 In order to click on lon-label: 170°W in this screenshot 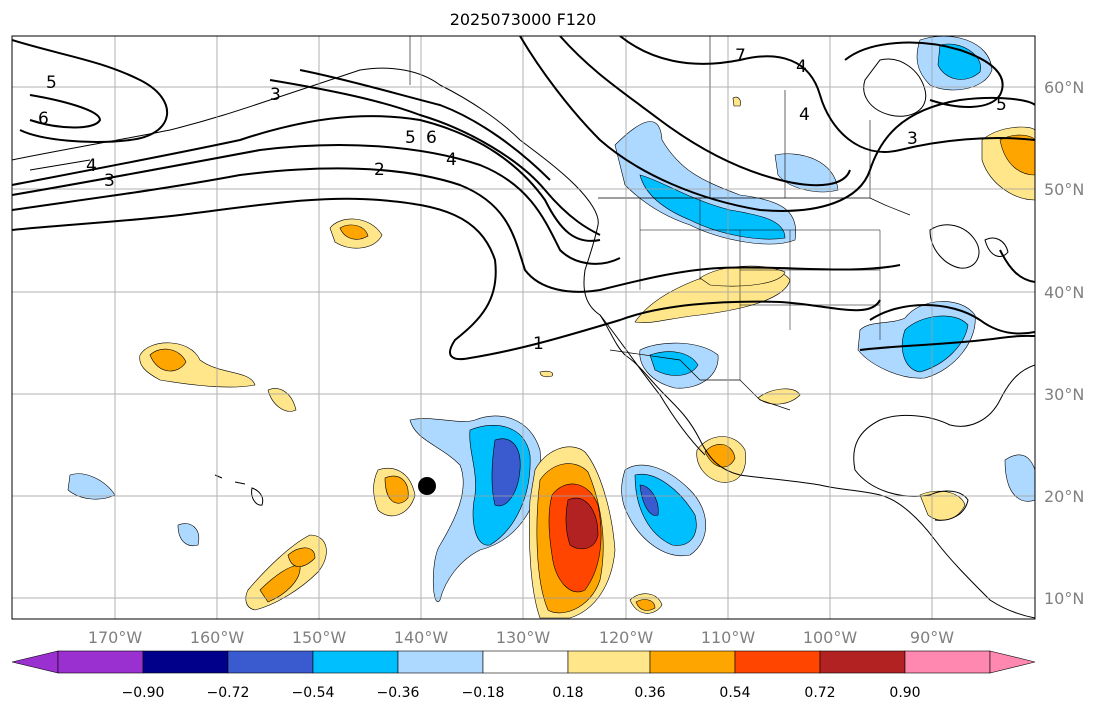, I will do `click(115, 637)`.